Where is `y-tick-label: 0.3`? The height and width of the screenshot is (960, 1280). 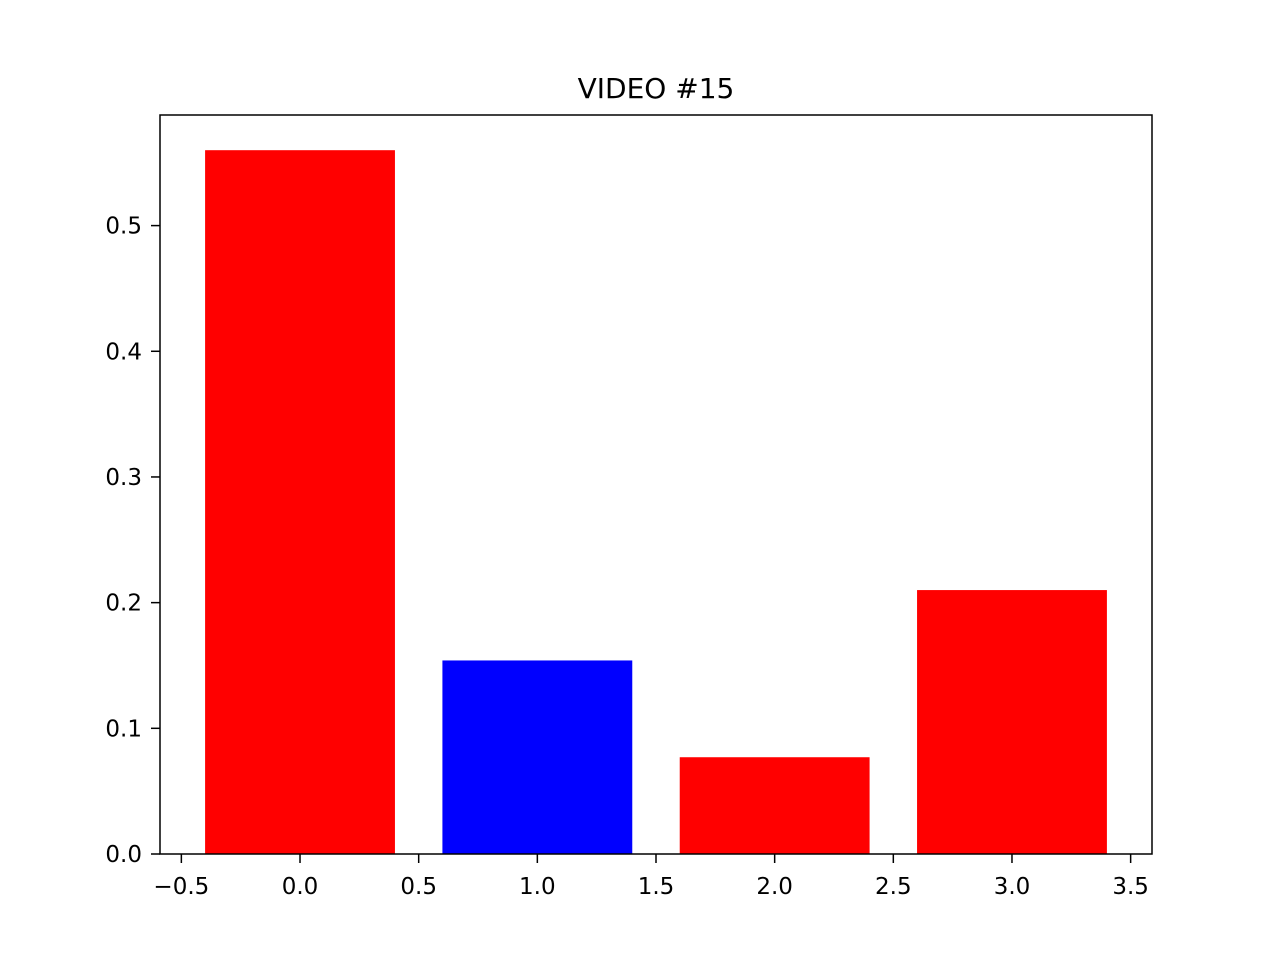
y-tick-label: 0.3 is located at coordinates (123, 478).